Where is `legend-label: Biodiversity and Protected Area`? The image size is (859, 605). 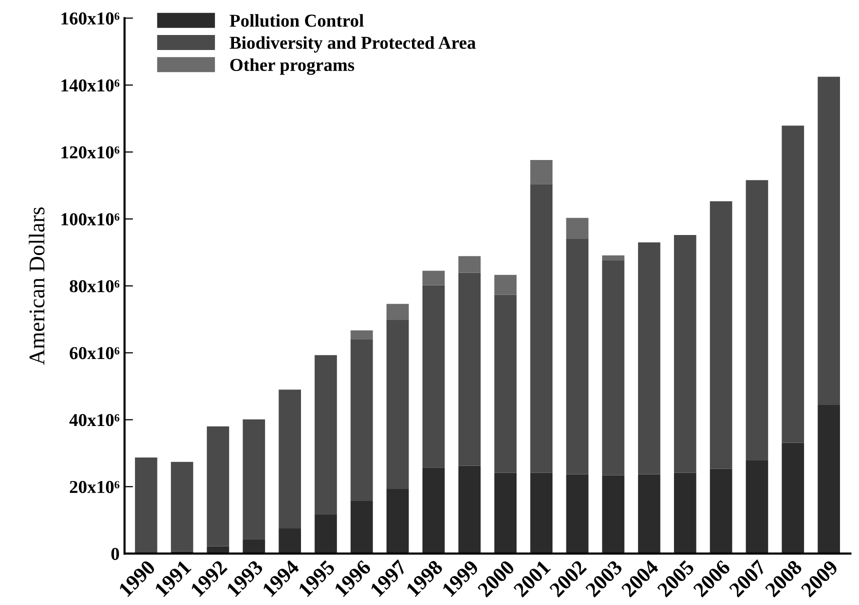
legend-label: Biodiversity and Protected Area is located at coordinates (353, 44).